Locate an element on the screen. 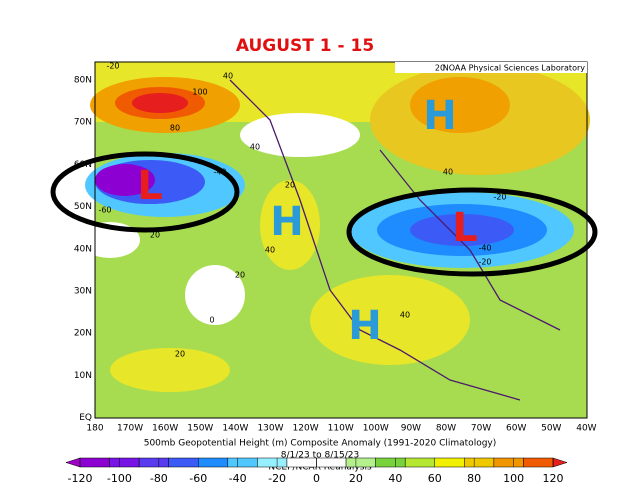 The height and width of the screenshot is (496, 640). contour-label: 100 is located at coordinates (199, 92).